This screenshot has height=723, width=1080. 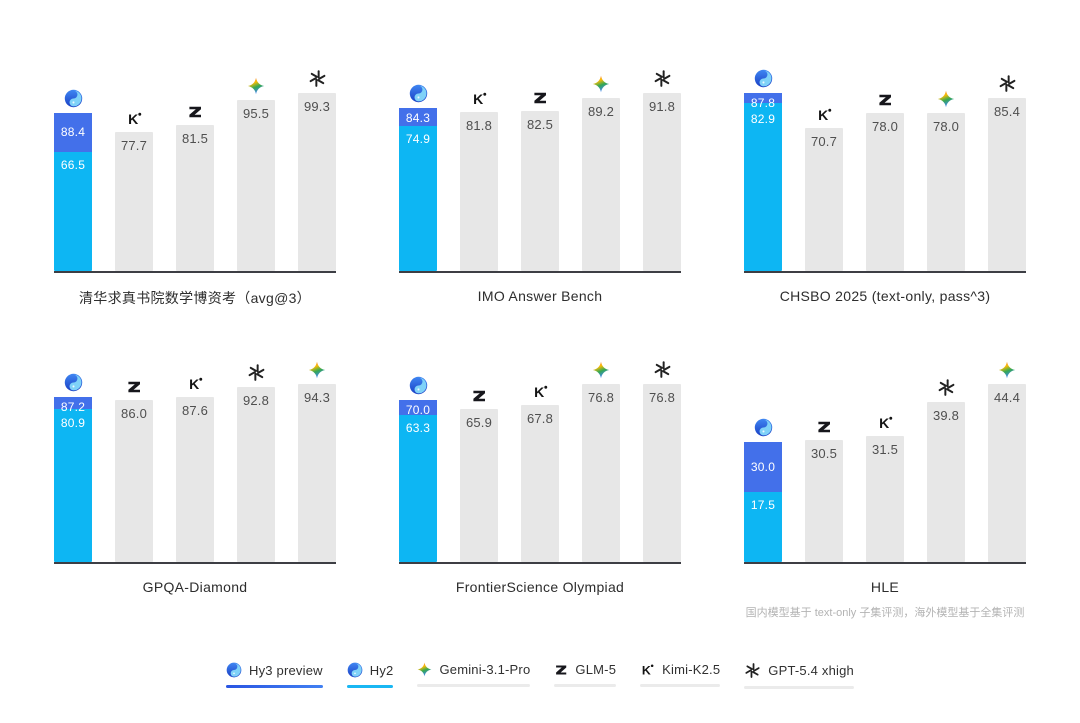 What do you see at coordinates (691, 669) in the screenshot?
I see `legend-item-label: Kimi-K2.5` at bounding box center [691, 669].